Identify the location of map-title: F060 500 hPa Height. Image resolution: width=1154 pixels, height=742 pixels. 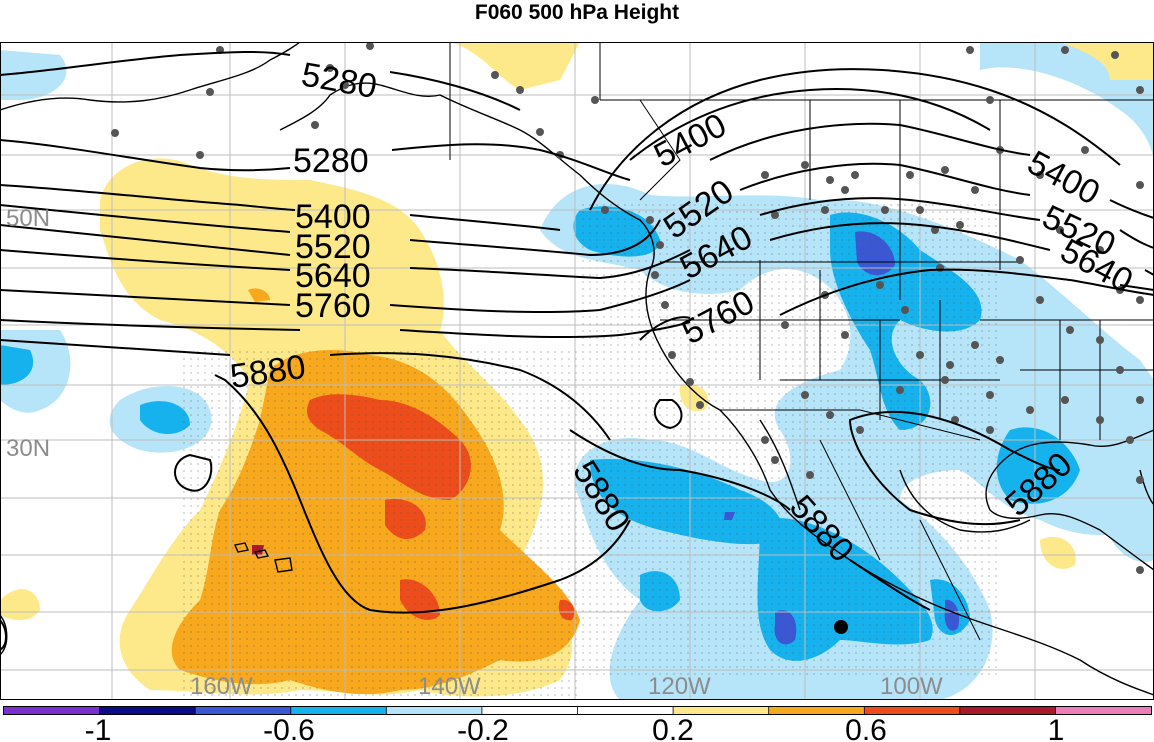
(577, 12).